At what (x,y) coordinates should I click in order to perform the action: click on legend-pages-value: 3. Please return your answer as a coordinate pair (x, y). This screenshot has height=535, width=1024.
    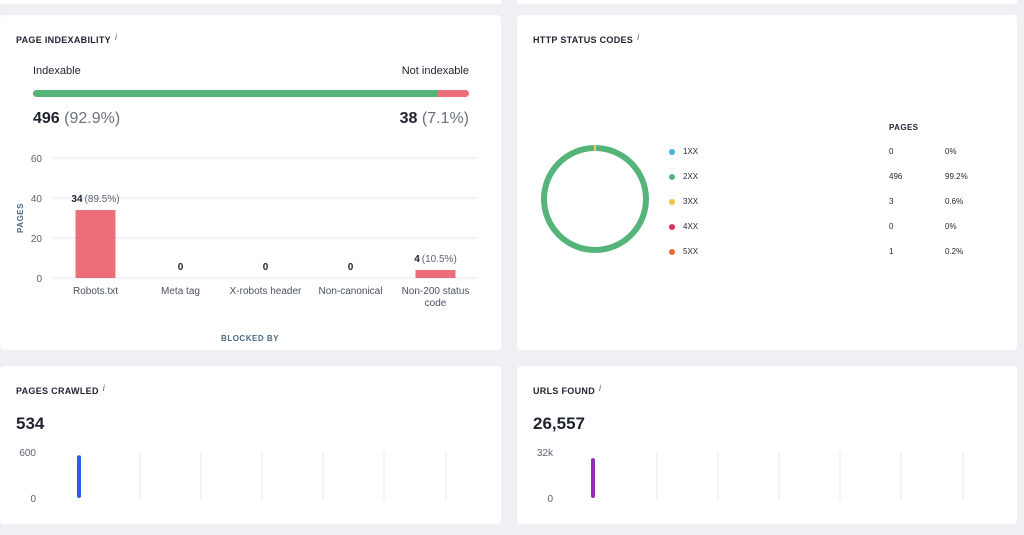
    Looking at the image, I should click on (891, 201).